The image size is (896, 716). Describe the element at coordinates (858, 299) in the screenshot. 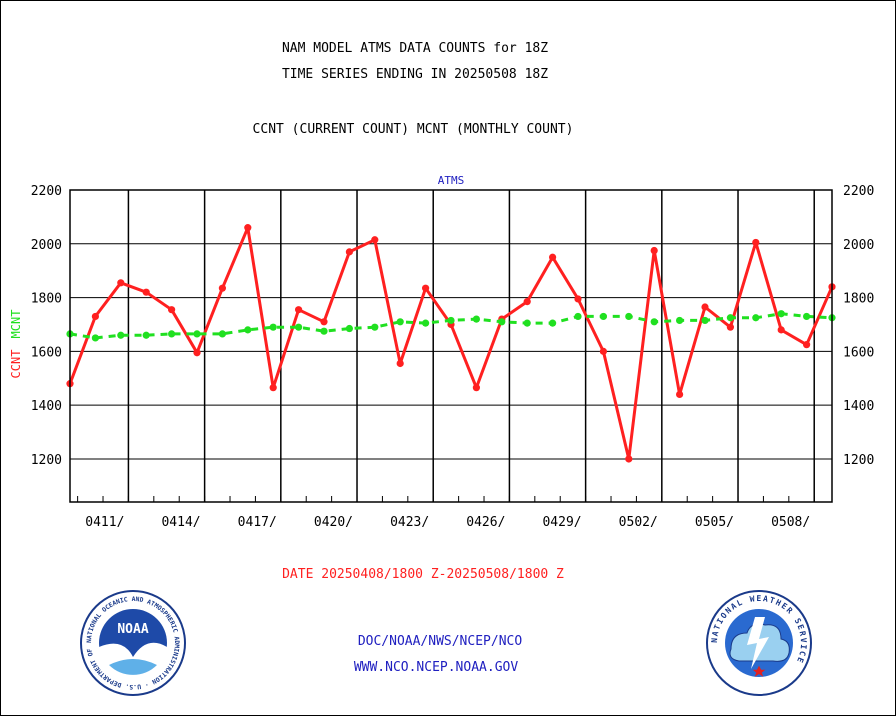

I see `y-tick-label-right: 1800` at that location.